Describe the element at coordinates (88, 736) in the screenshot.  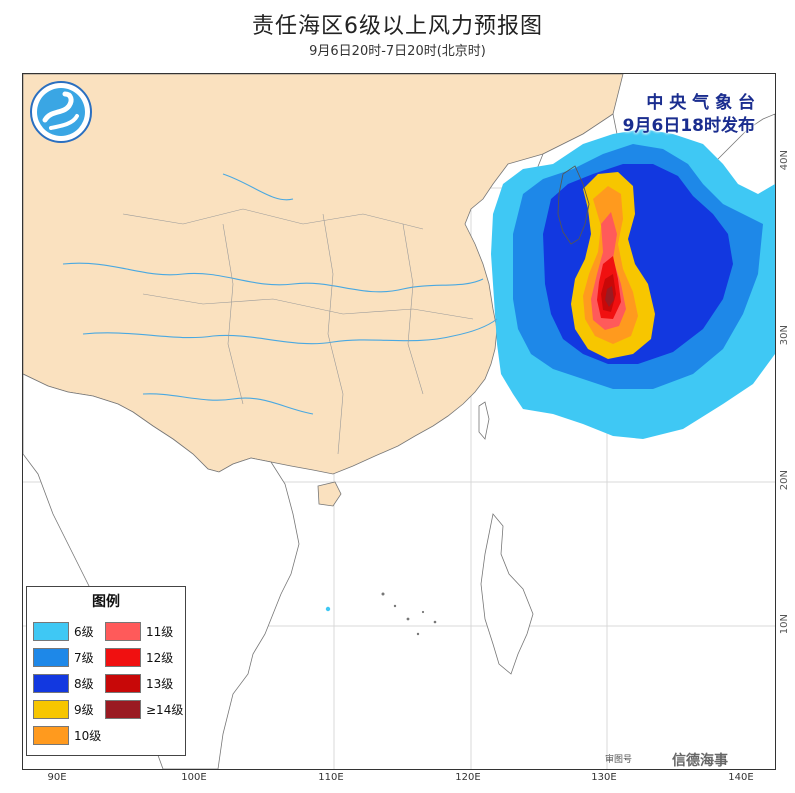
I see `legend-label: 10级` at that location.